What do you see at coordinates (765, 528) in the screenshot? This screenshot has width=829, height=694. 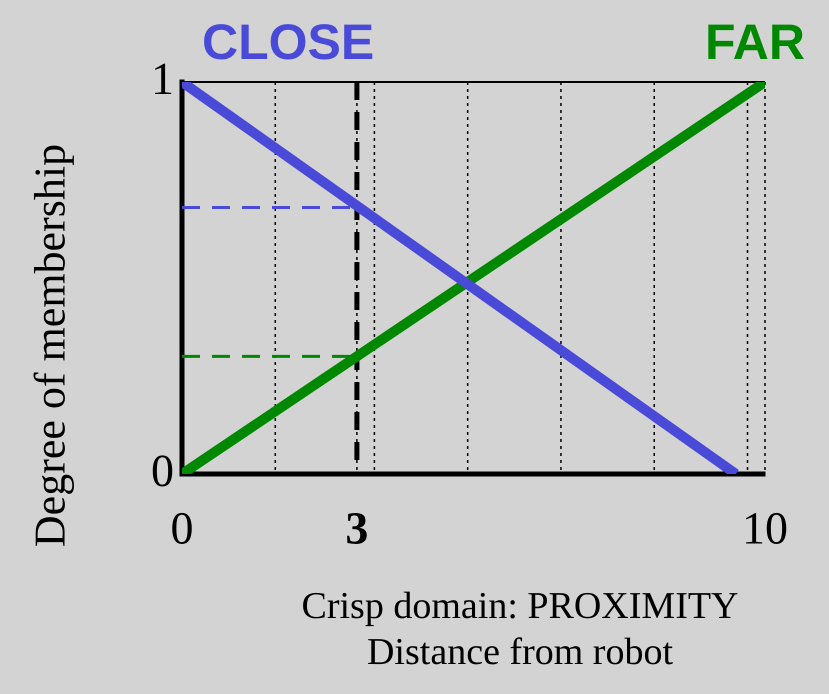 I see `x-tick-label: 10` at bounding box center [765, 528].